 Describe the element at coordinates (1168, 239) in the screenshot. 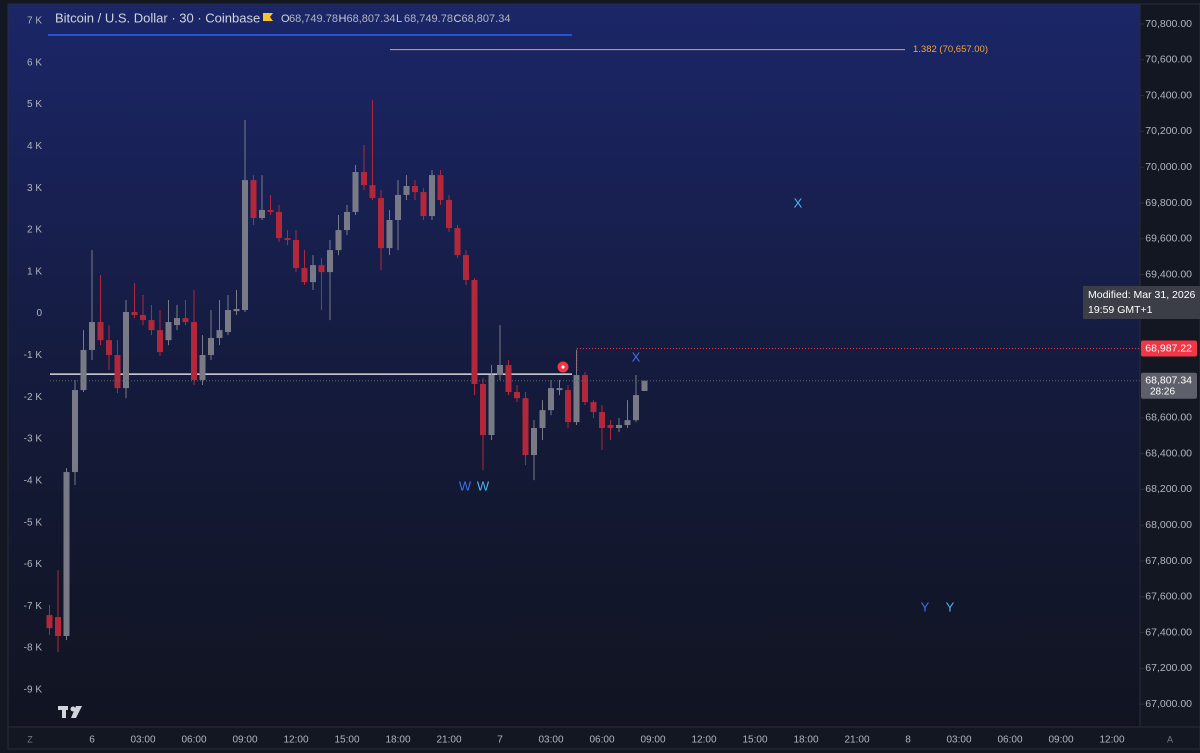

I see `y-tick-label: 69,600.00` at that location.